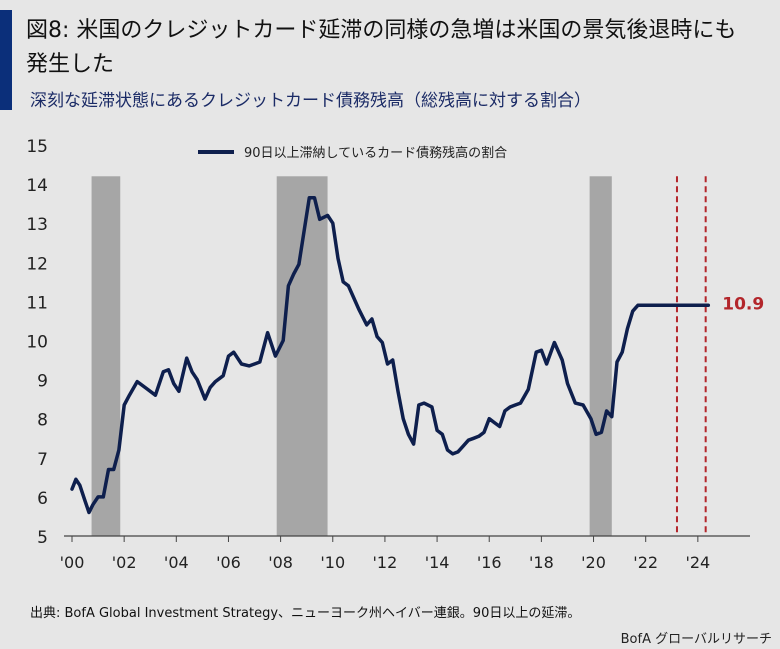 The image size is (780, 649). Describe the element at coordinates (42, 421) in the screenshot. I see `y-tick-label: 8` at that location.